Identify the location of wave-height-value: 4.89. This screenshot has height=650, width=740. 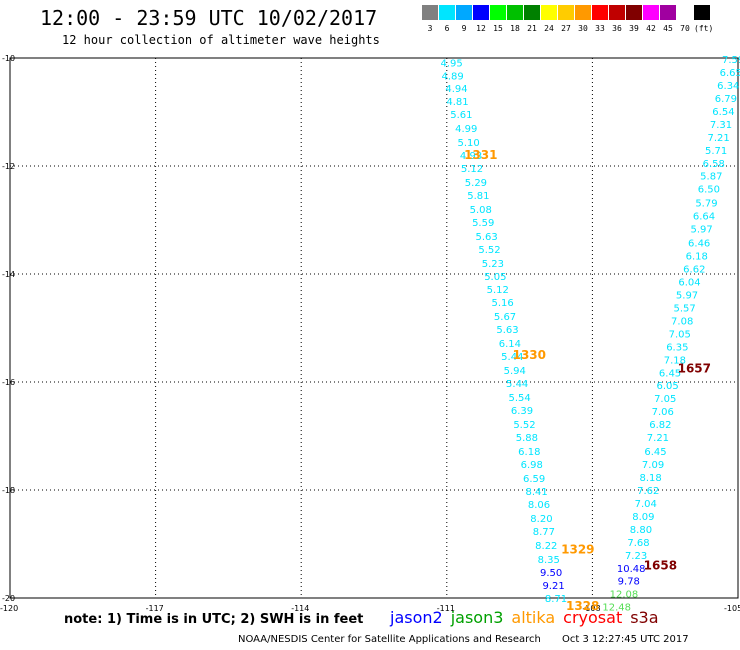
(452, 76).